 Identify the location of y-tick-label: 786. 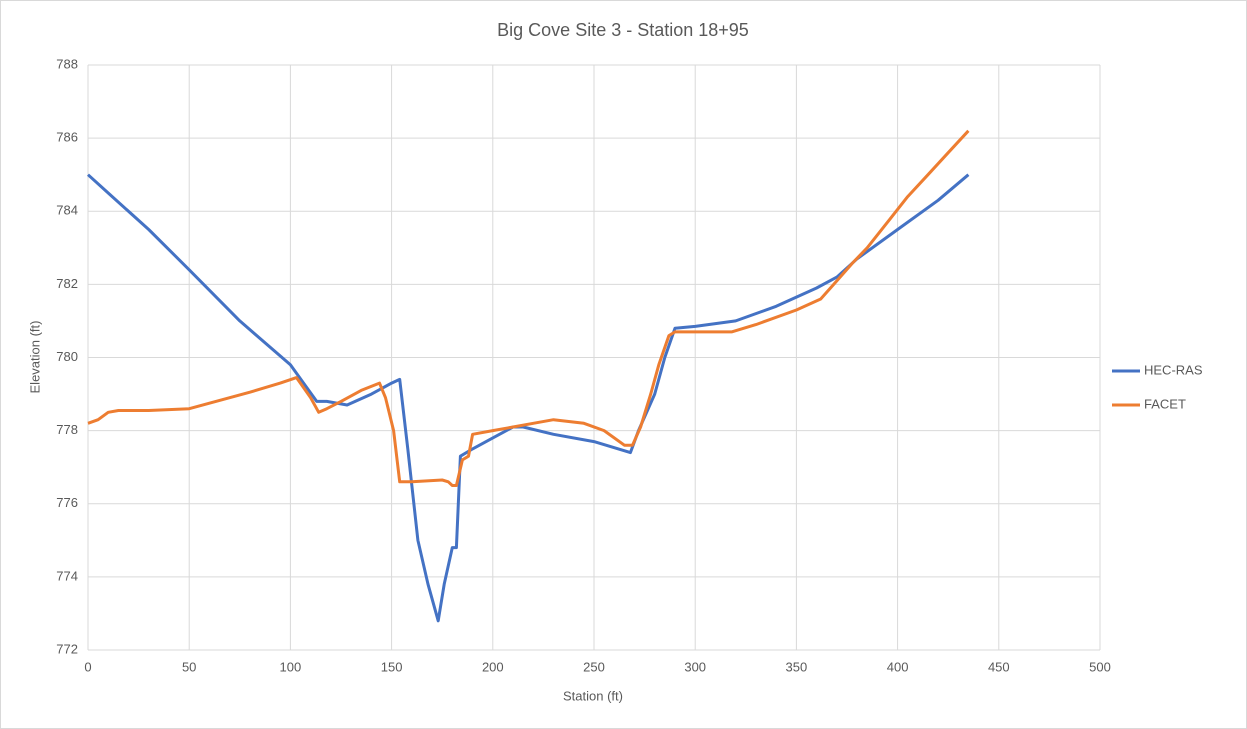
(67, 137).